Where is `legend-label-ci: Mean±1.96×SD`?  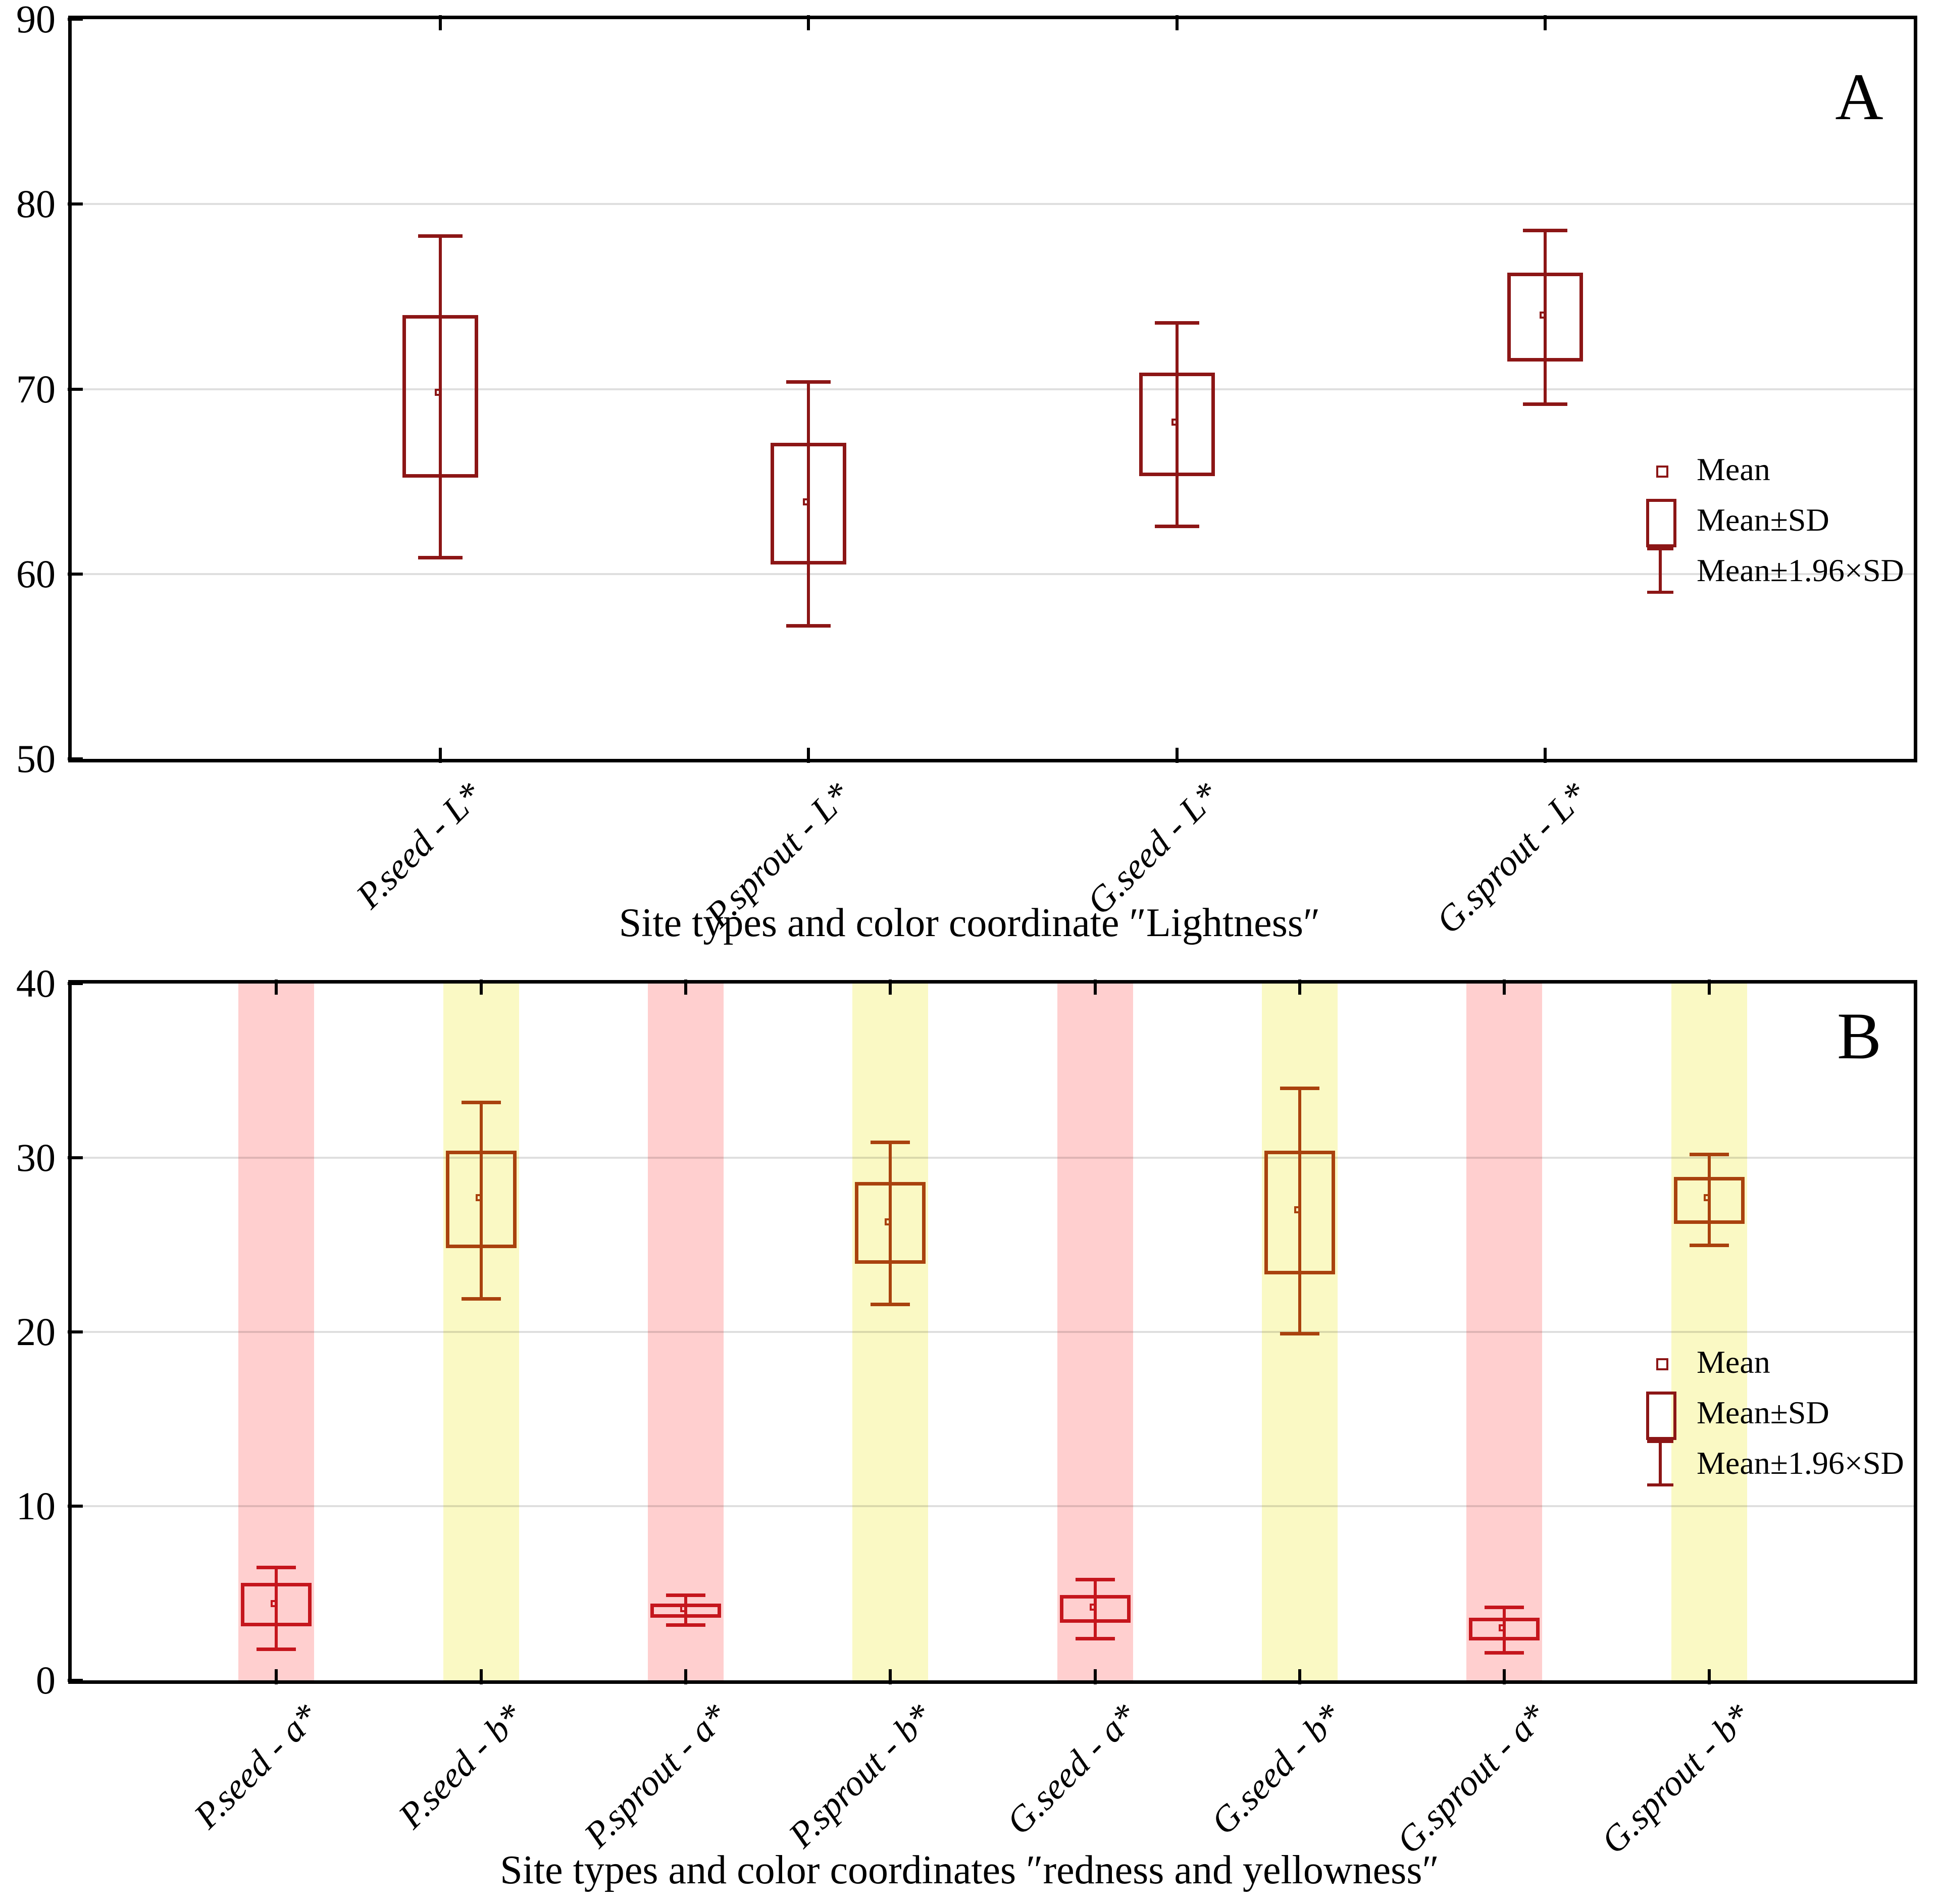 legend-label-ci: Mean±1.96×SD is located at coordinates (1801, 1463).